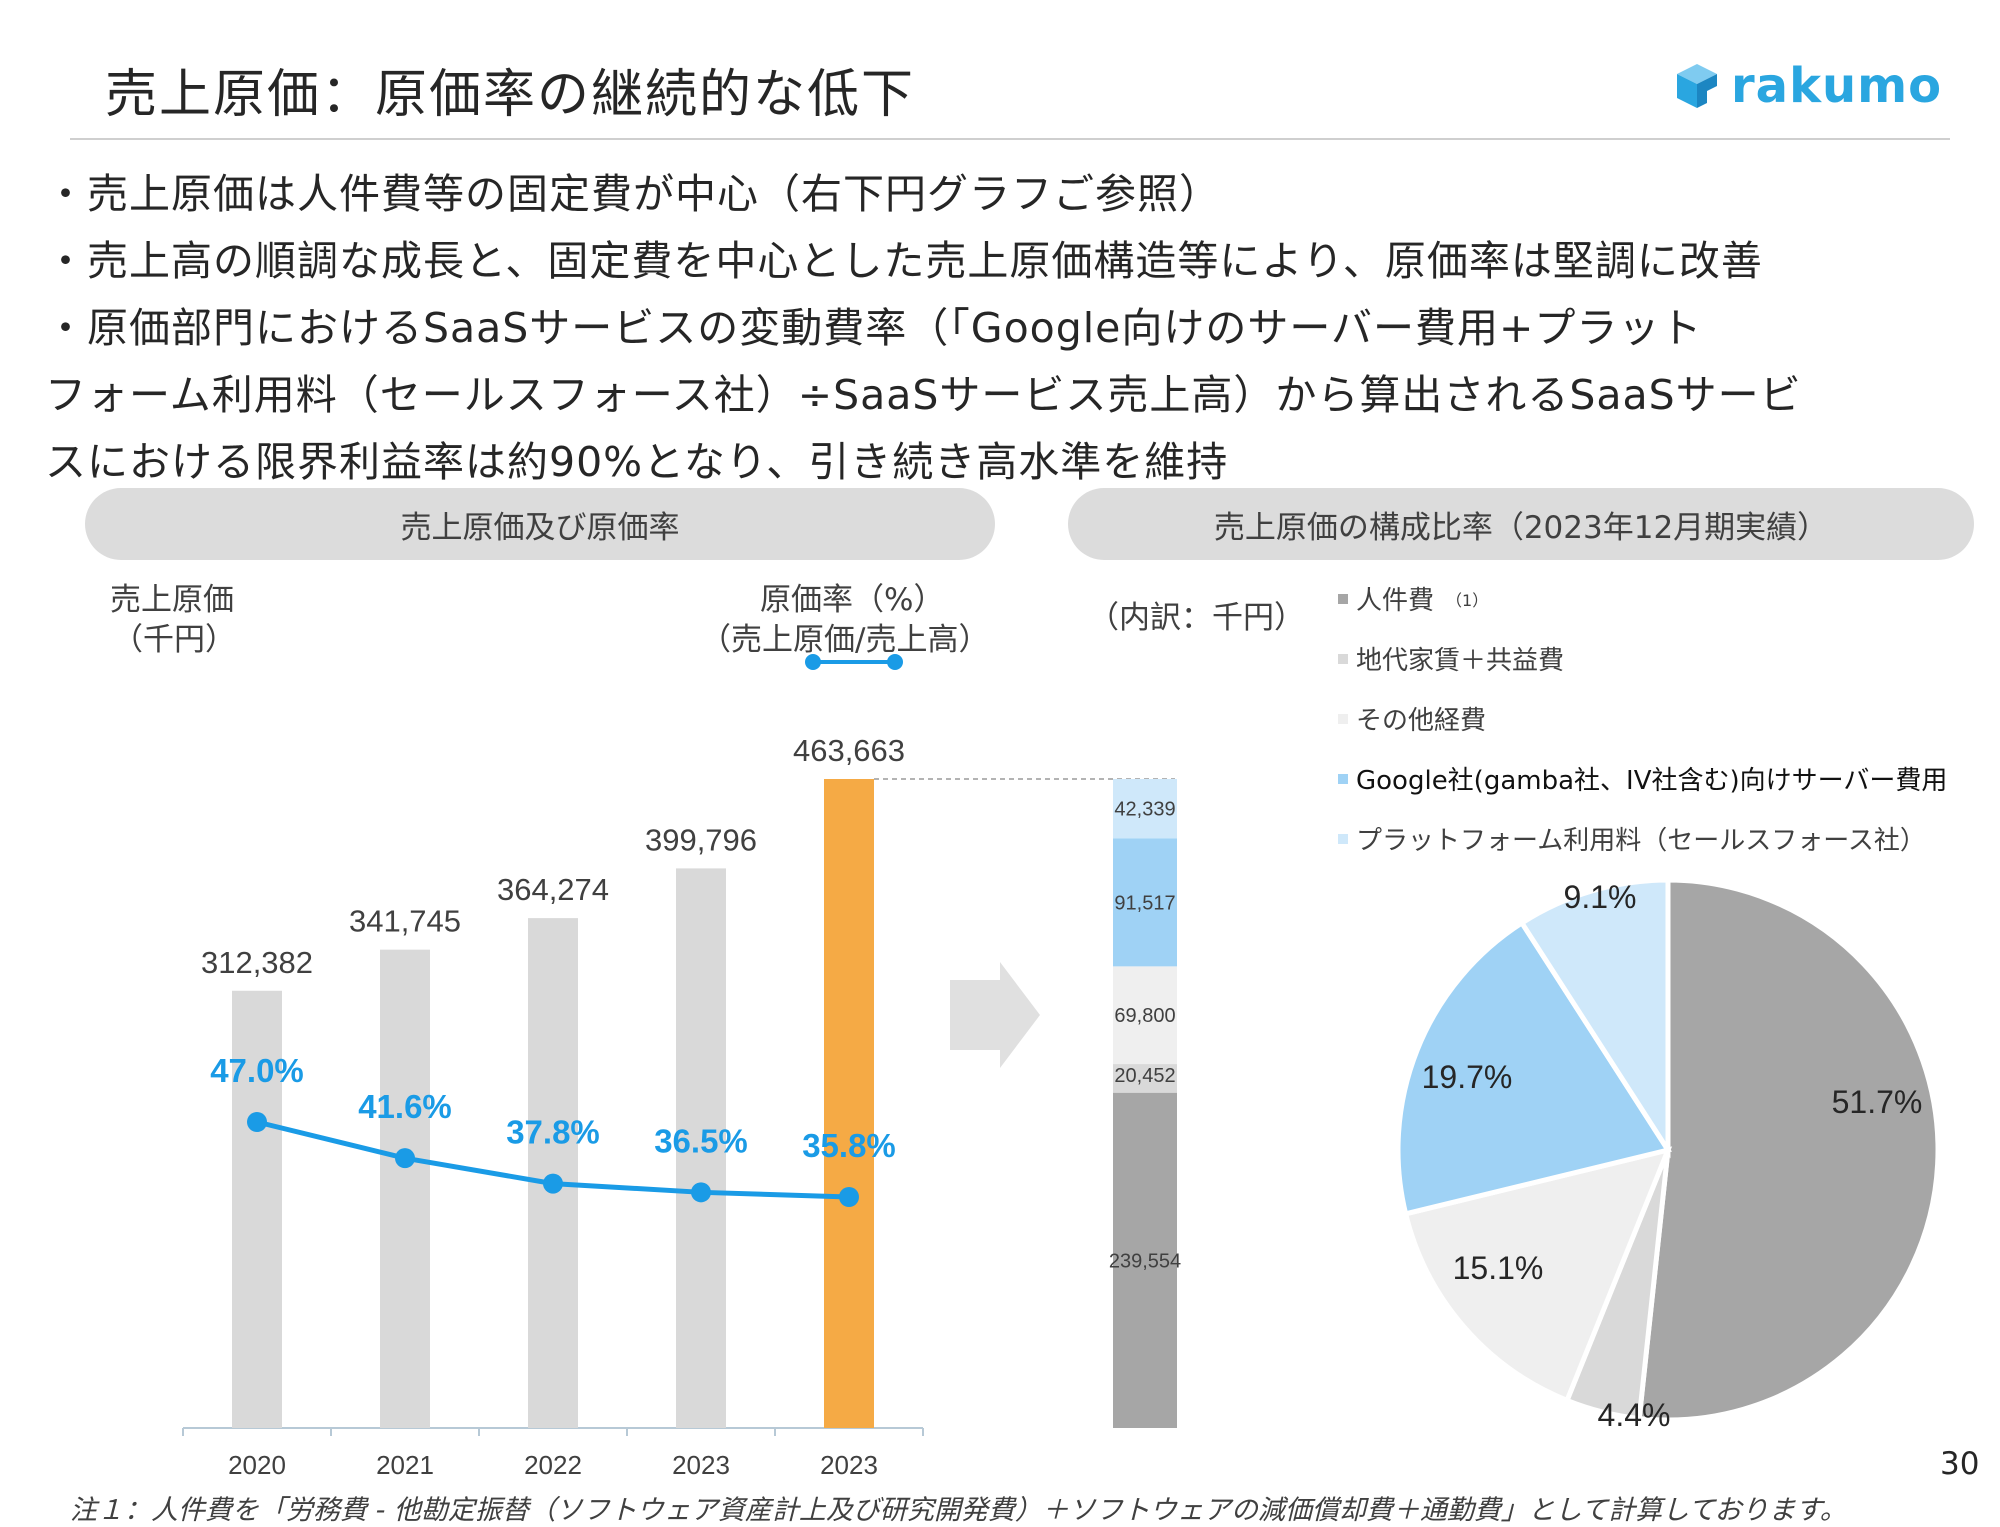 The width and height of the screenshot is (2000, 1527). I want to click on legend-item-other: その他経費, so click(1412, 718).